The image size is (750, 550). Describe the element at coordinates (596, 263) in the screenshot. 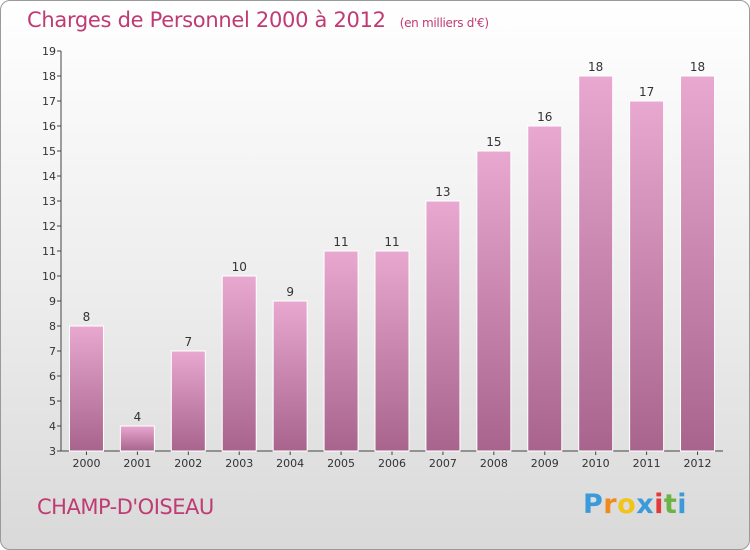

I see `bar-2010` at that location.